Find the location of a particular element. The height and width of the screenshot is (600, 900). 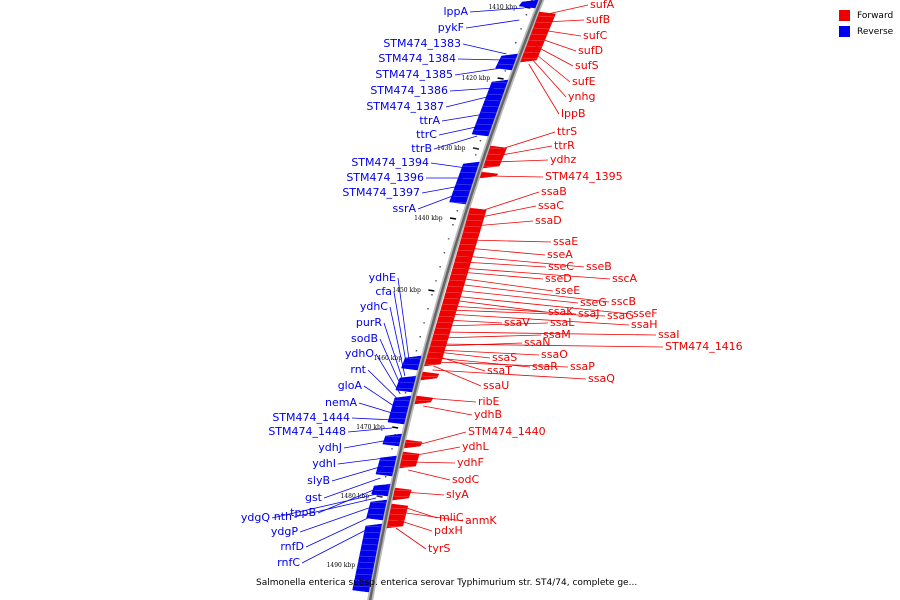

gene-label-reverse: lppA is located at coordinates (455, 11).